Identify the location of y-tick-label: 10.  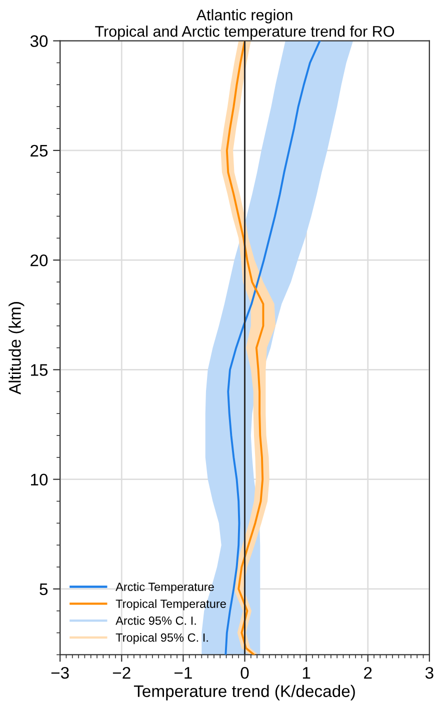
(39, 480).